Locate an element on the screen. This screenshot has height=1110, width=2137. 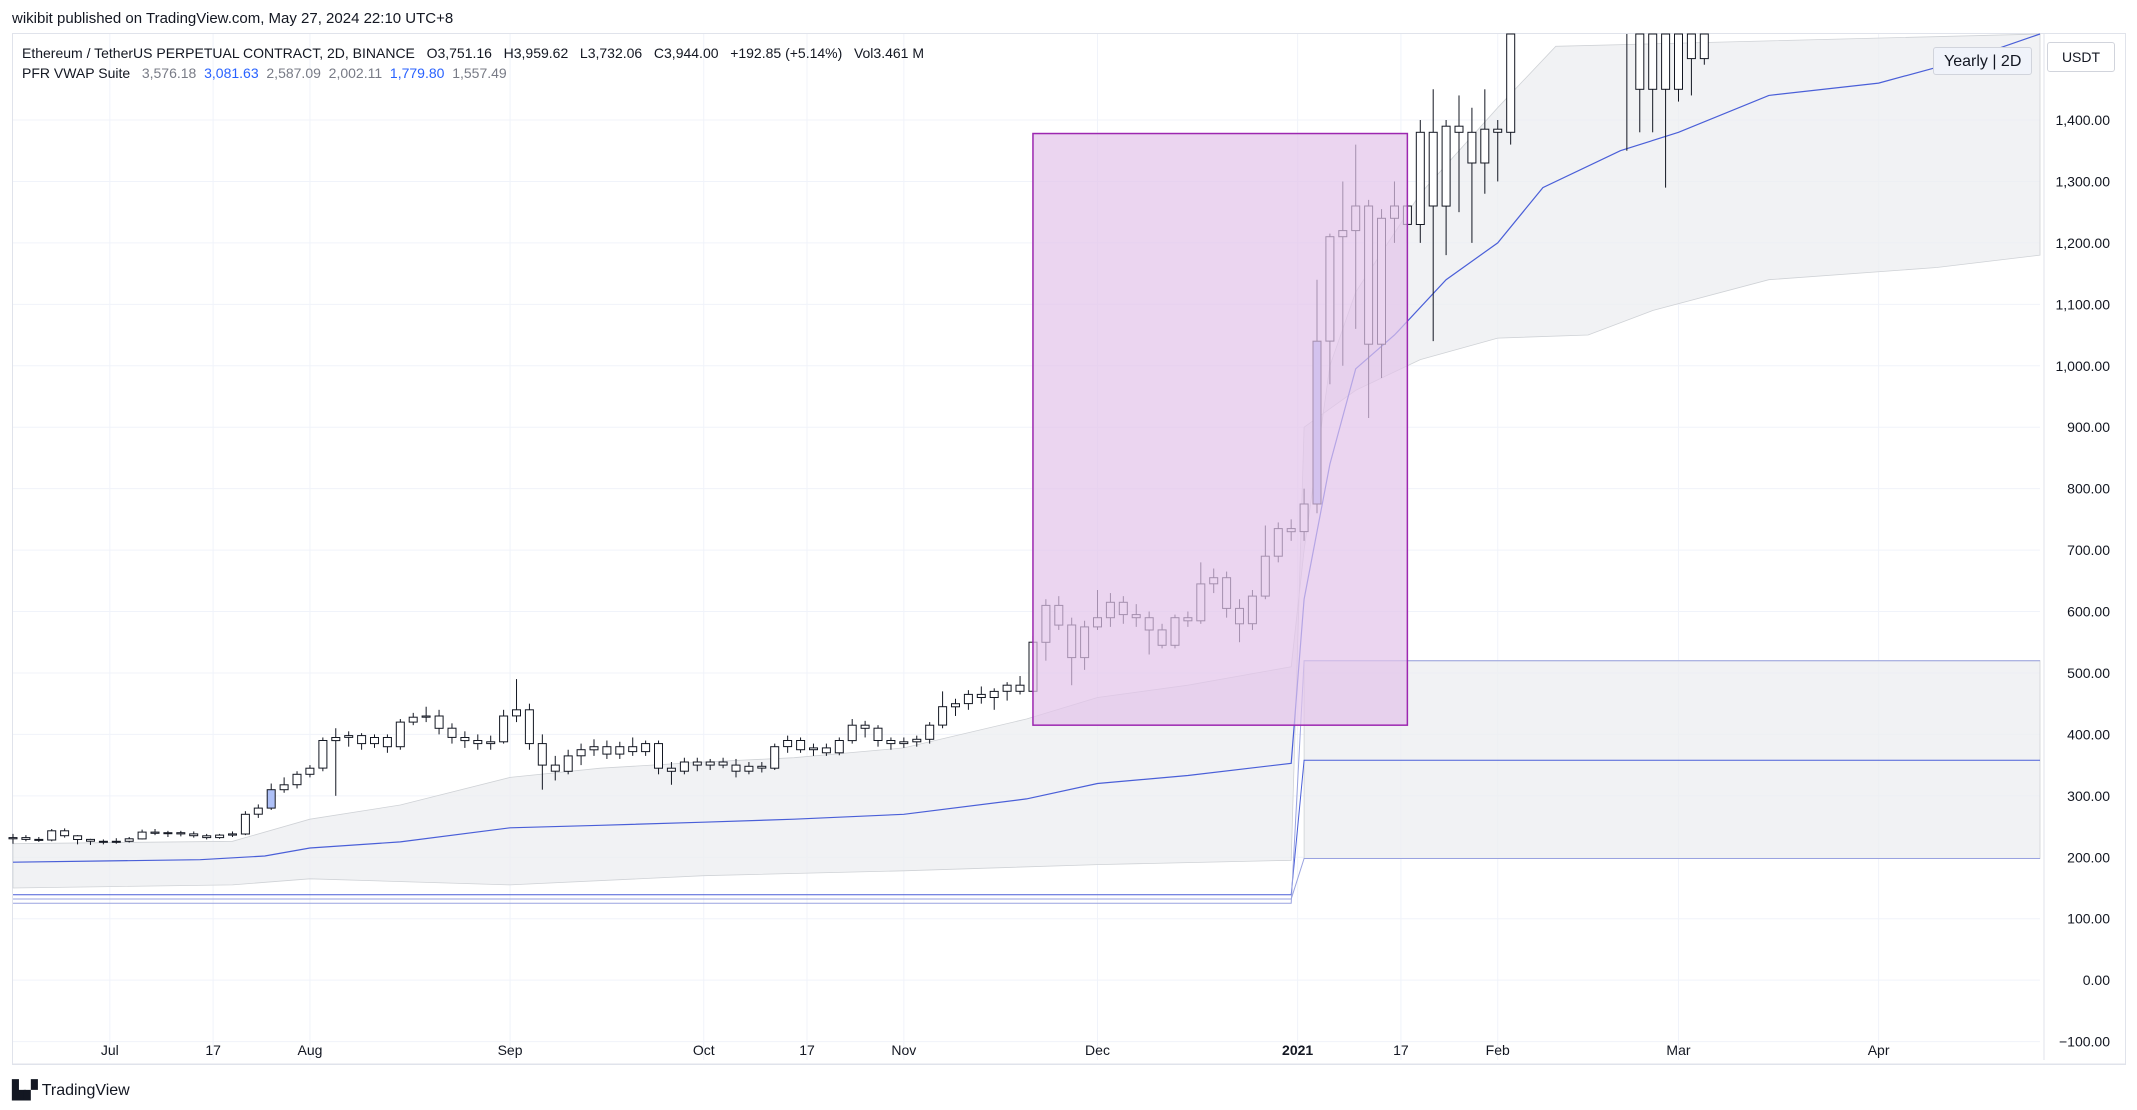
y-tick-label-3: 200.00 is located at coordinates (2088, 857).